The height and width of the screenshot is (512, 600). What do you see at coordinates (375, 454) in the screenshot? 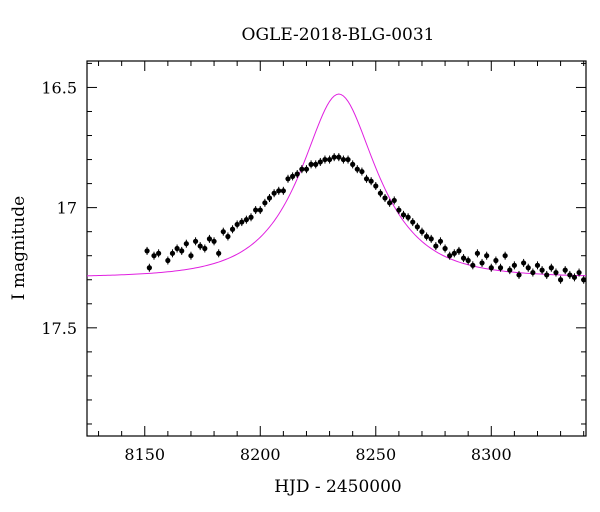
I see `x-tick-label: 8250` at bounding box center [375, 454].